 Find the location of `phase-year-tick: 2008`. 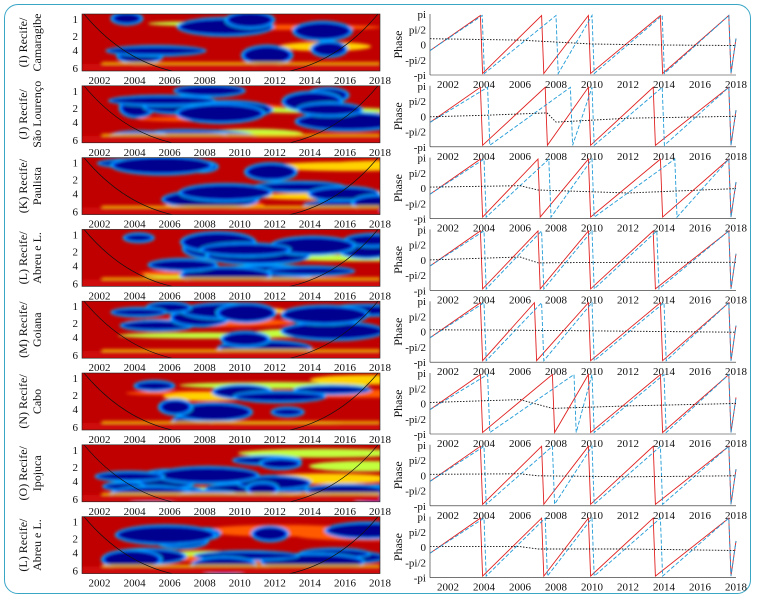

phase-year-tick: 2008 is located at coordinates (556, 516).